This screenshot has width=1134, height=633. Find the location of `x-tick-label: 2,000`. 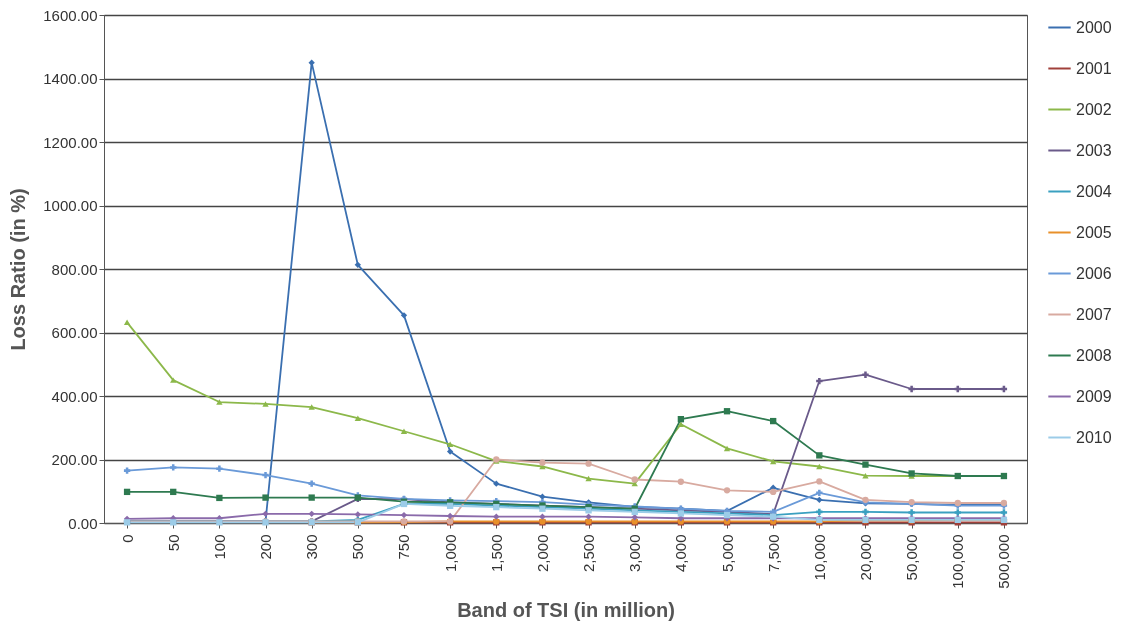

x-tick-label: 2,000 is located at coordinates (542, 553).